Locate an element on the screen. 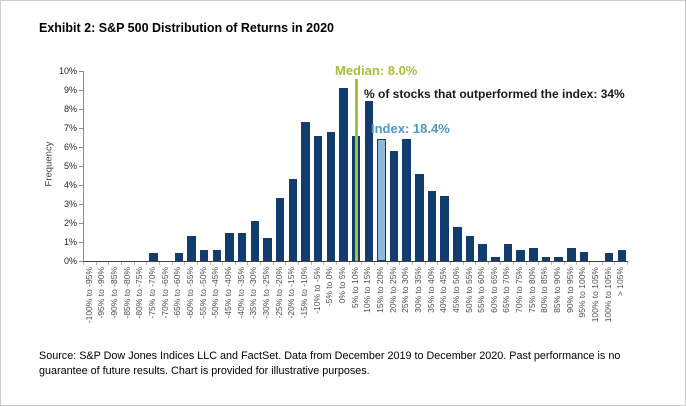 The width and height of the screenshot is (686, 406). x-tick-label: 10% to 15% is located at coordinates (367, 290).